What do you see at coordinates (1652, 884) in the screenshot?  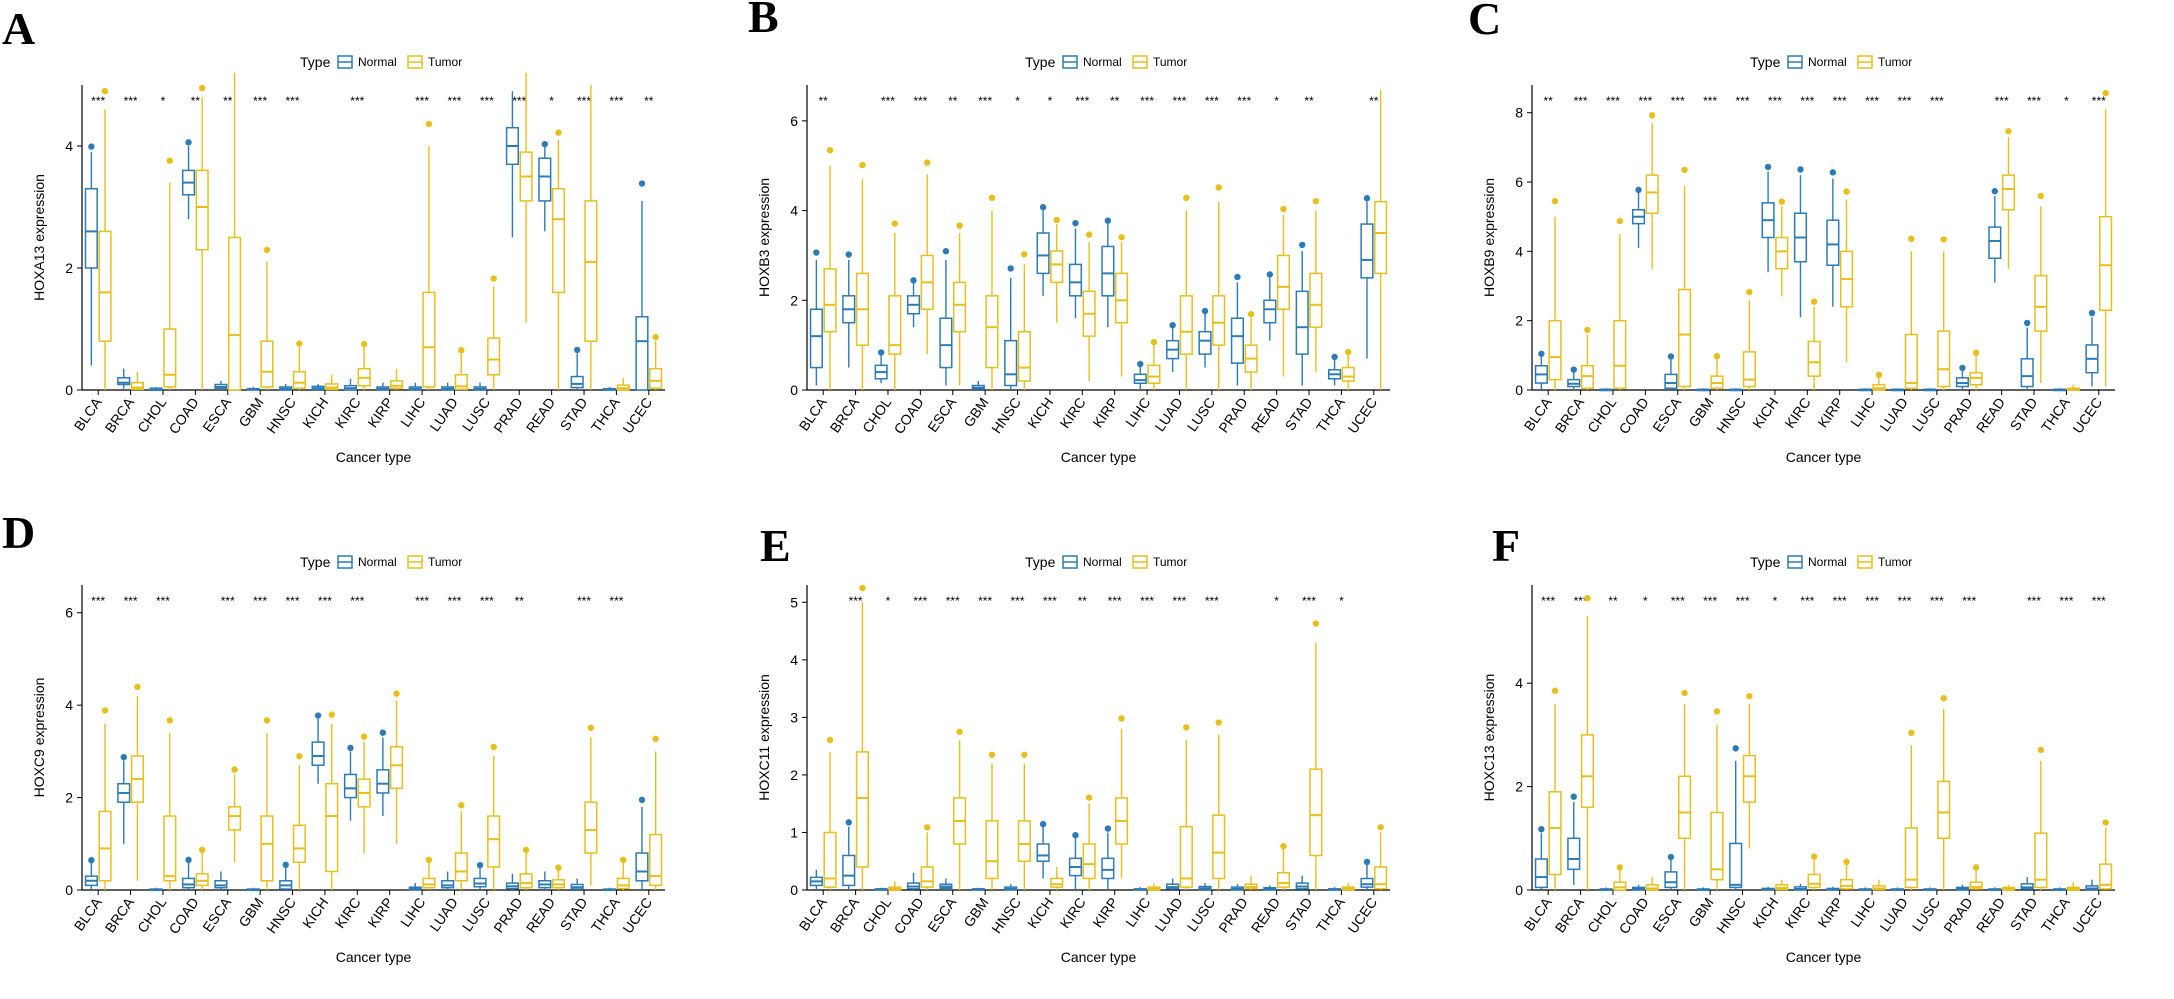 I see `tumor-box-coad` at bounding box center [1652, 884].